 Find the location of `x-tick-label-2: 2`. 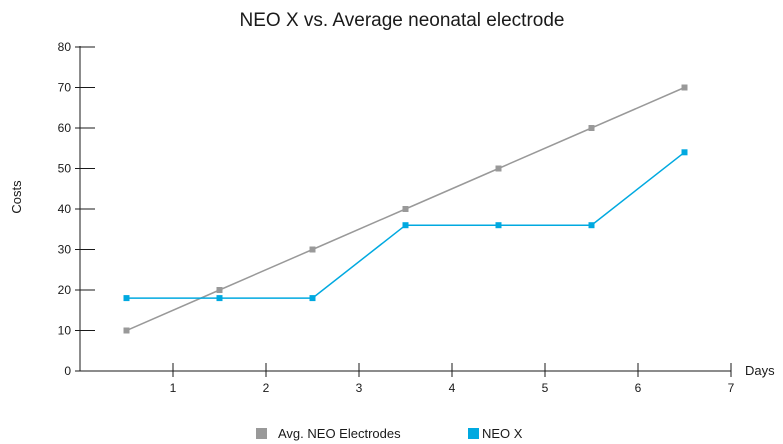

x-tick-label-2: 2 is located at coordinates (266, 388).